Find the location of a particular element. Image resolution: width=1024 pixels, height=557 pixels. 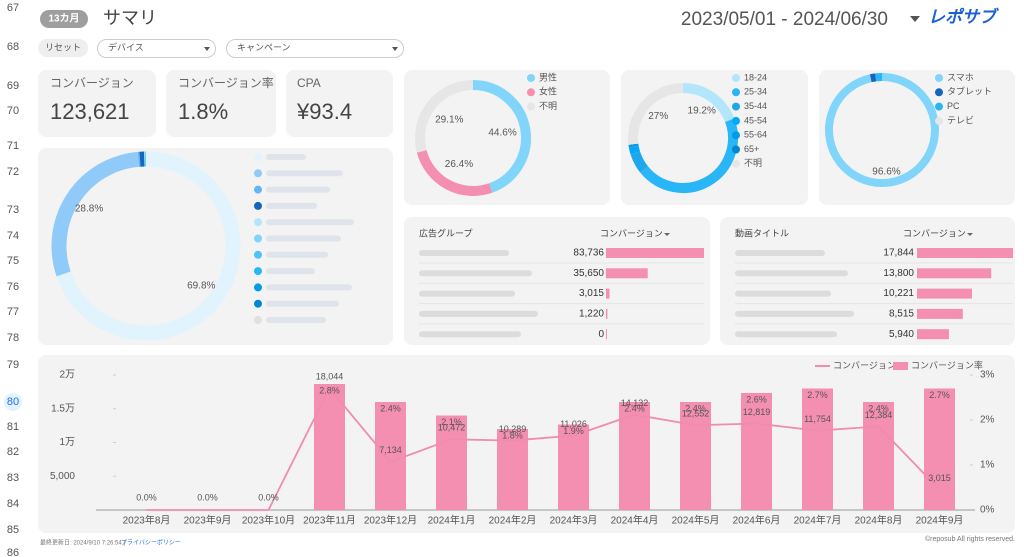

tick-label: 2% is located at coordinates (987, 420).